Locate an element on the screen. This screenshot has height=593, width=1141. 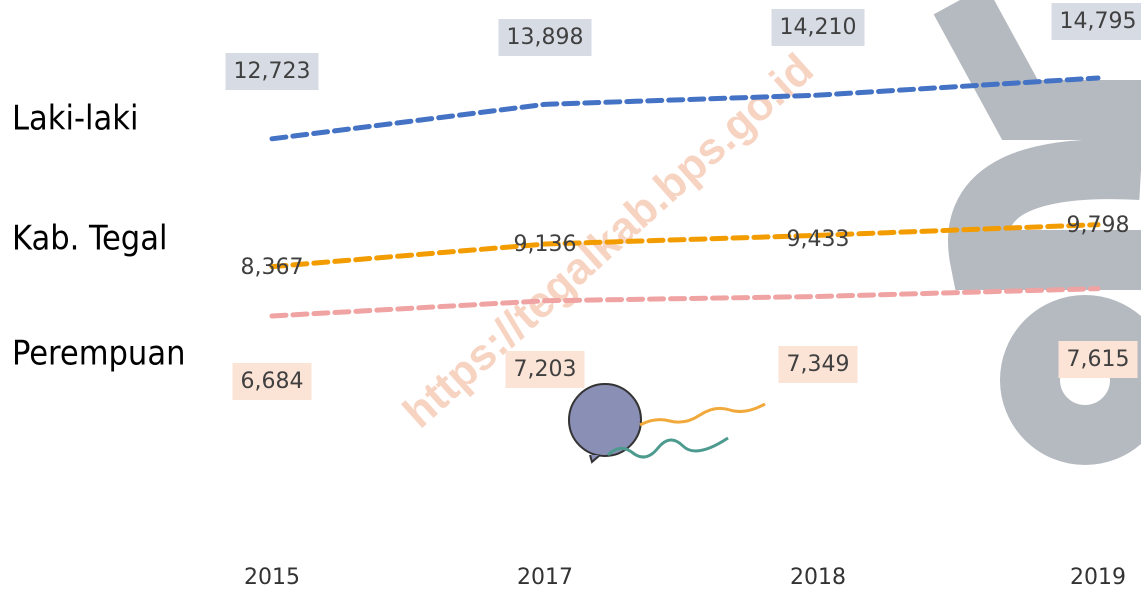
data-label-group: 13,898 is located at coordinates (545, 37).